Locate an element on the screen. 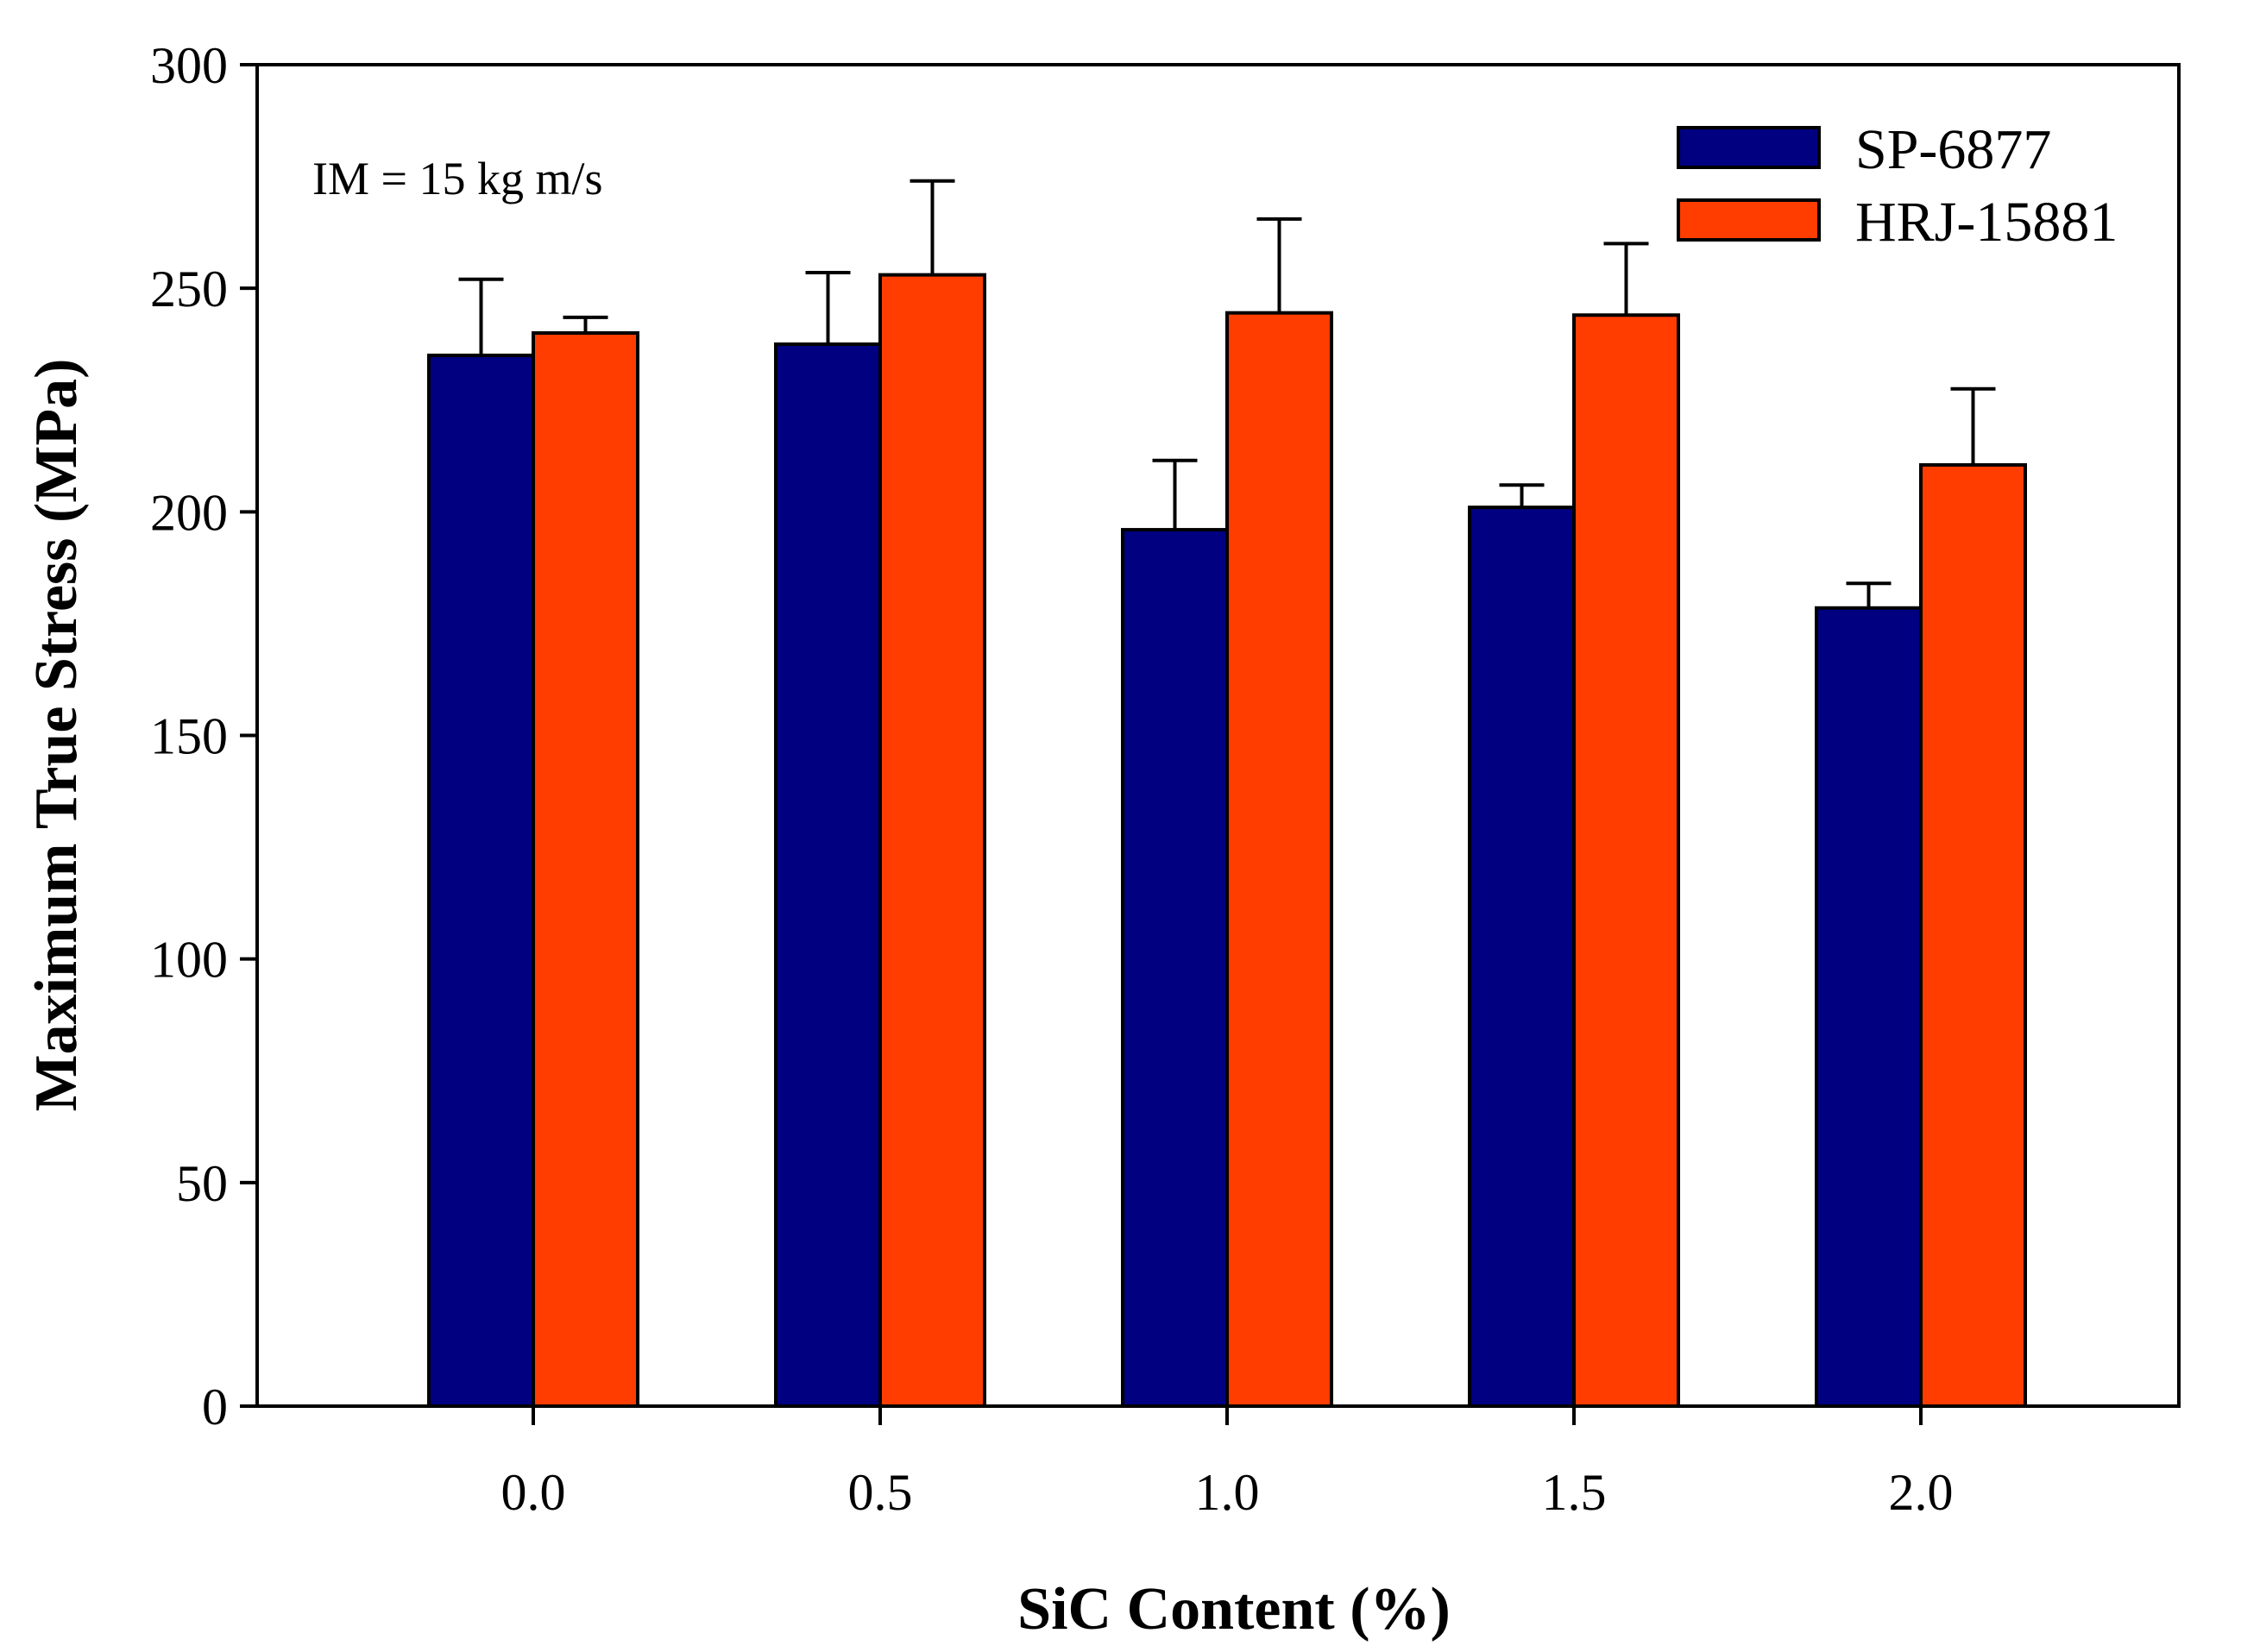  bar-sp-6877-1.0 is located at coordinates (1175, 968).